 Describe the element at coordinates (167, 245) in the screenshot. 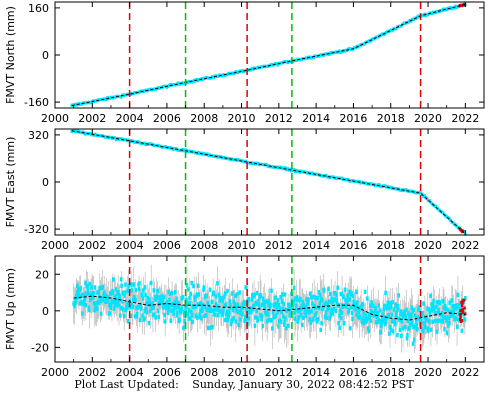

I see `x-tick-label: 2006` at that location.